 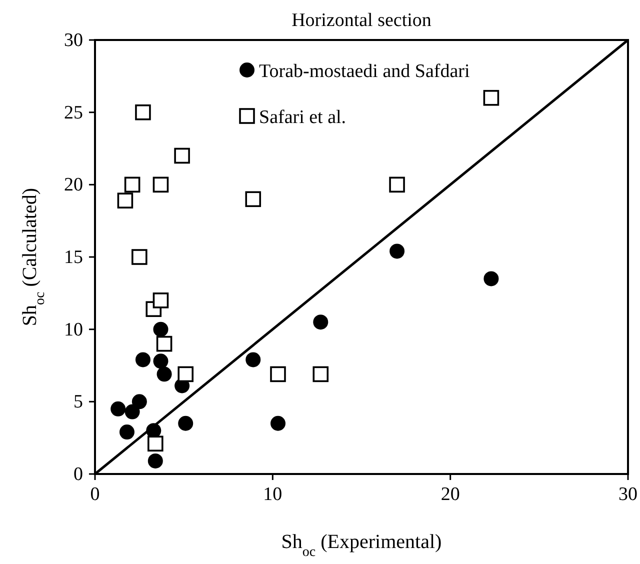 What do you see at coordinates (302, 117) in the screenshot?
I see `legend-label: Safari et al.` at bounding box center [302, 117].